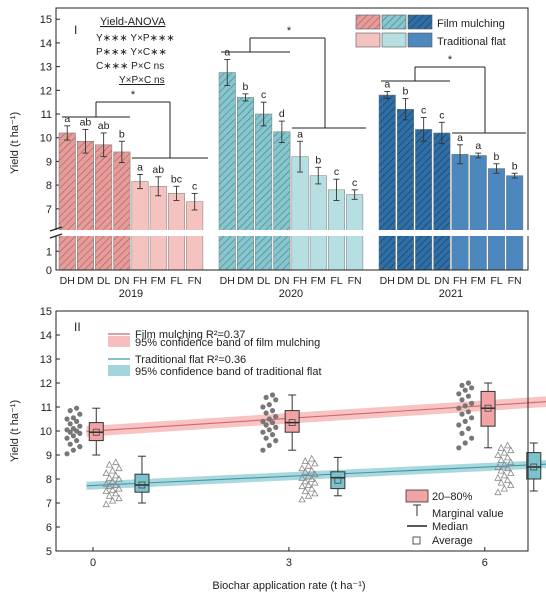  I want to click on legend-box-label: 20–80%, so click(452, 497).